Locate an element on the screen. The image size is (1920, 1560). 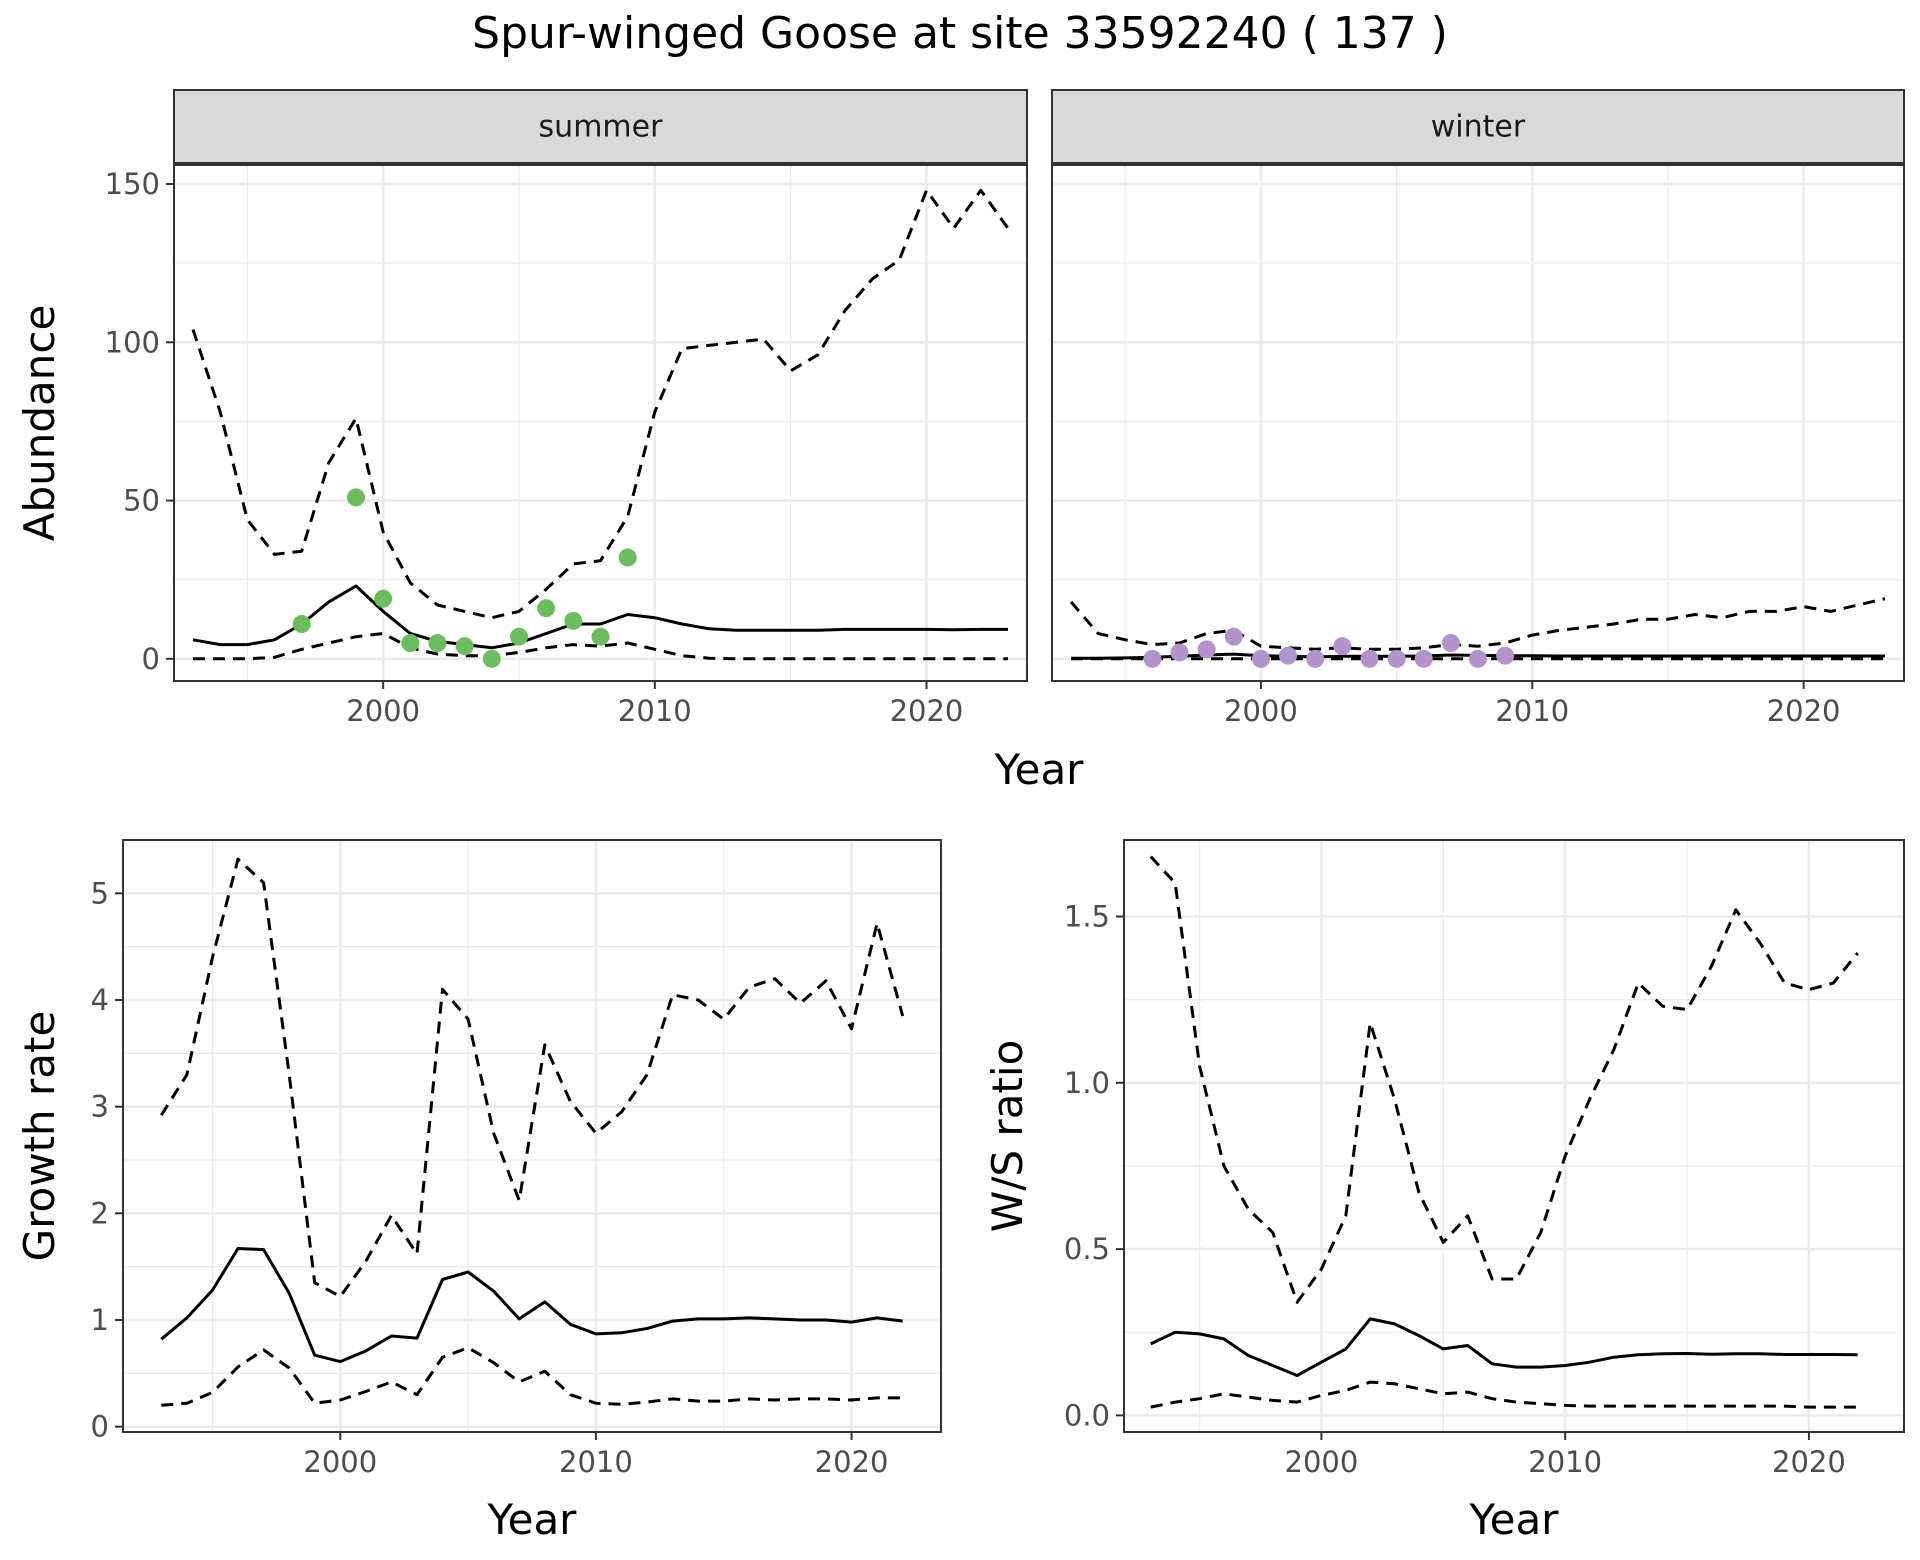
y-tick-label: 1.0 is located at coordinates (1087, 1083).